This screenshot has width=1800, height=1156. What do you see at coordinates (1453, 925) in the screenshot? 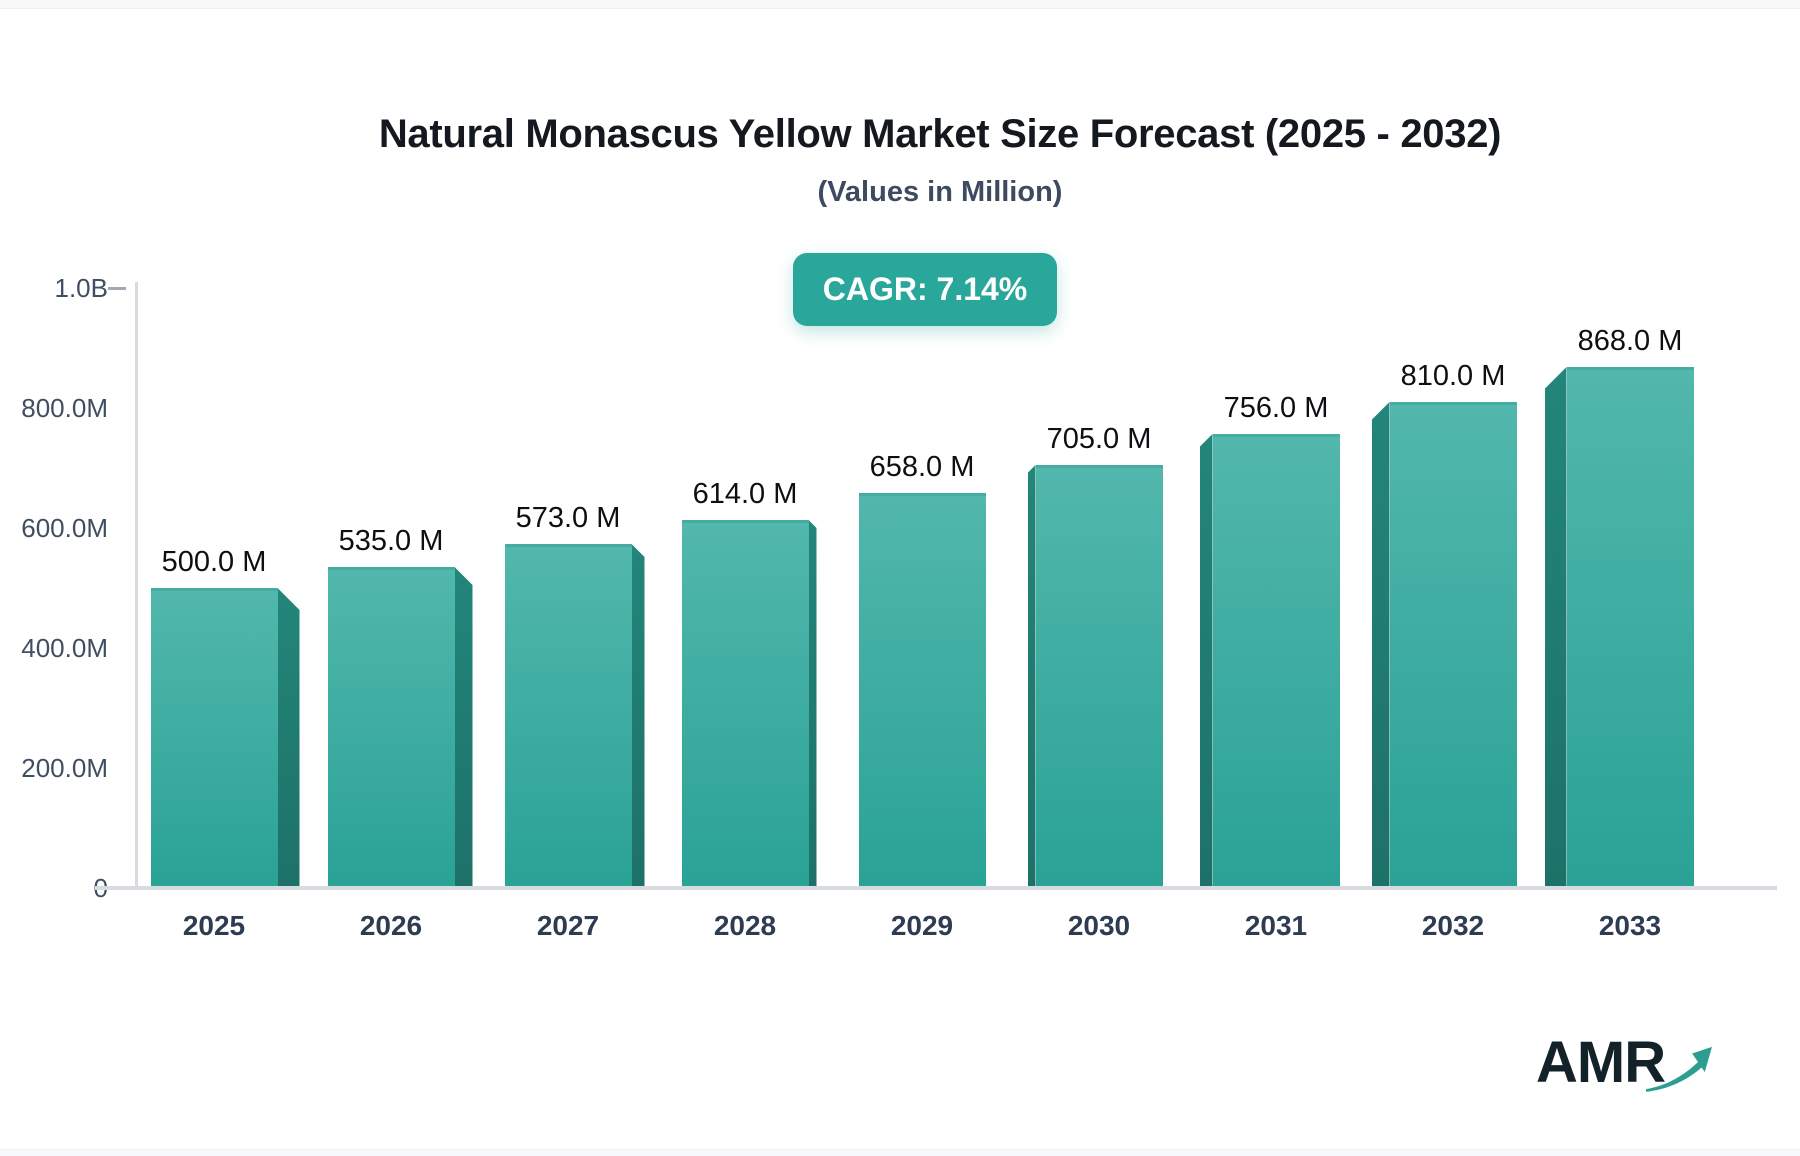
I see `x-axis-label: 2032` at bounding box center [1453, 925].